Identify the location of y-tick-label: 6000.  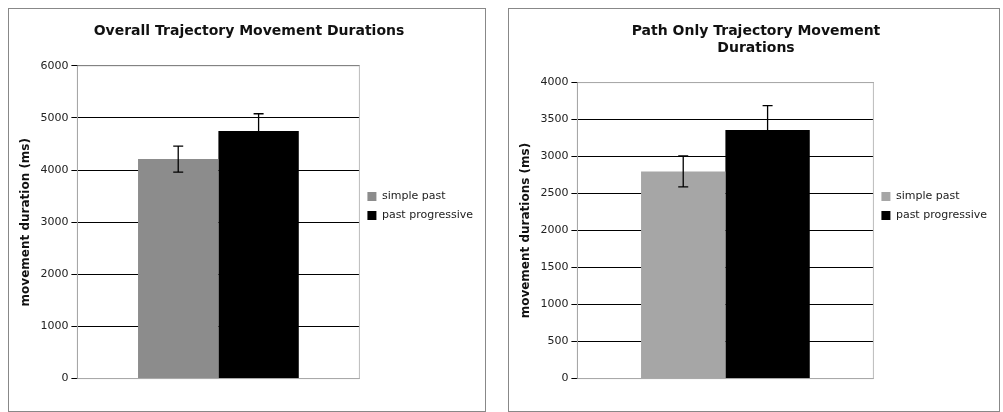
(54, 65).